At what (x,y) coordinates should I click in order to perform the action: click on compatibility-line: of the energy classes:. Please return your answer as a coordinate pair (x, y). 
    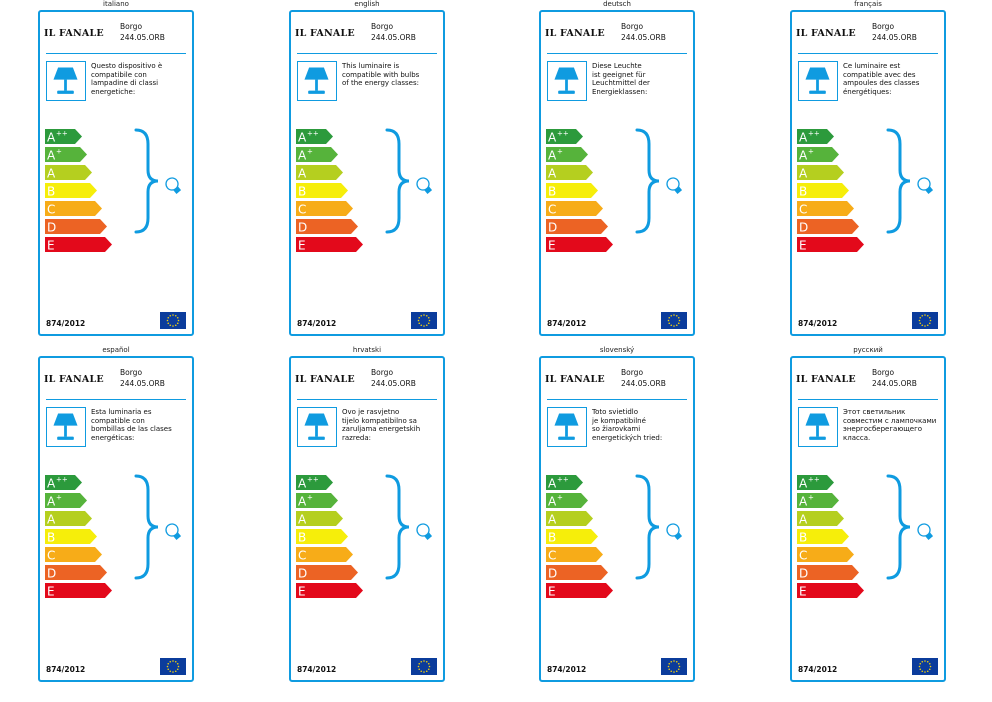
    Looking at the image, I should click on (380, 83).